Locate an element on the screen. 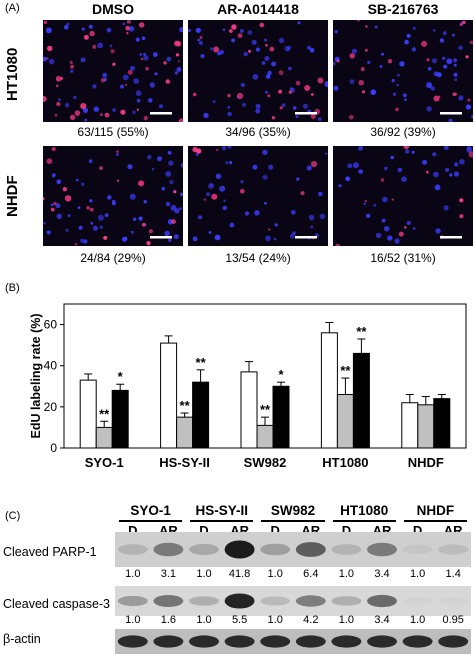 This screenshot has width=474, height=656. band-quantification: 6.4 is located at coordinates (311, 574).